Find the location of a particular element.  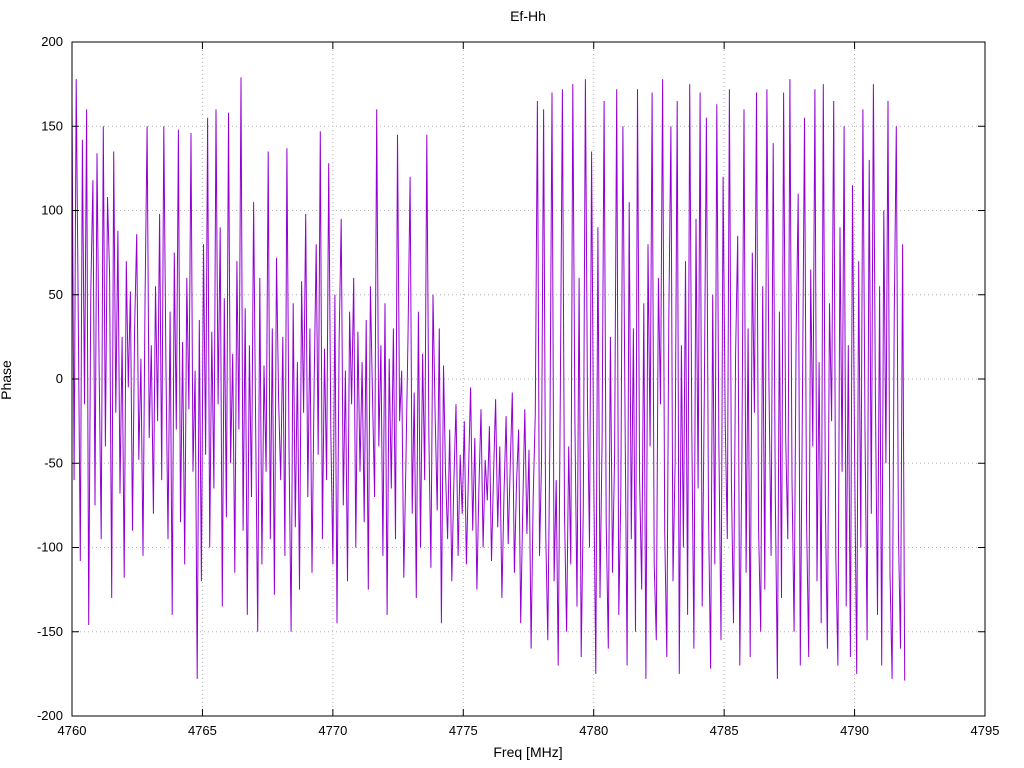

x-tick-label: 4775 is located at coordinates (463, 730).